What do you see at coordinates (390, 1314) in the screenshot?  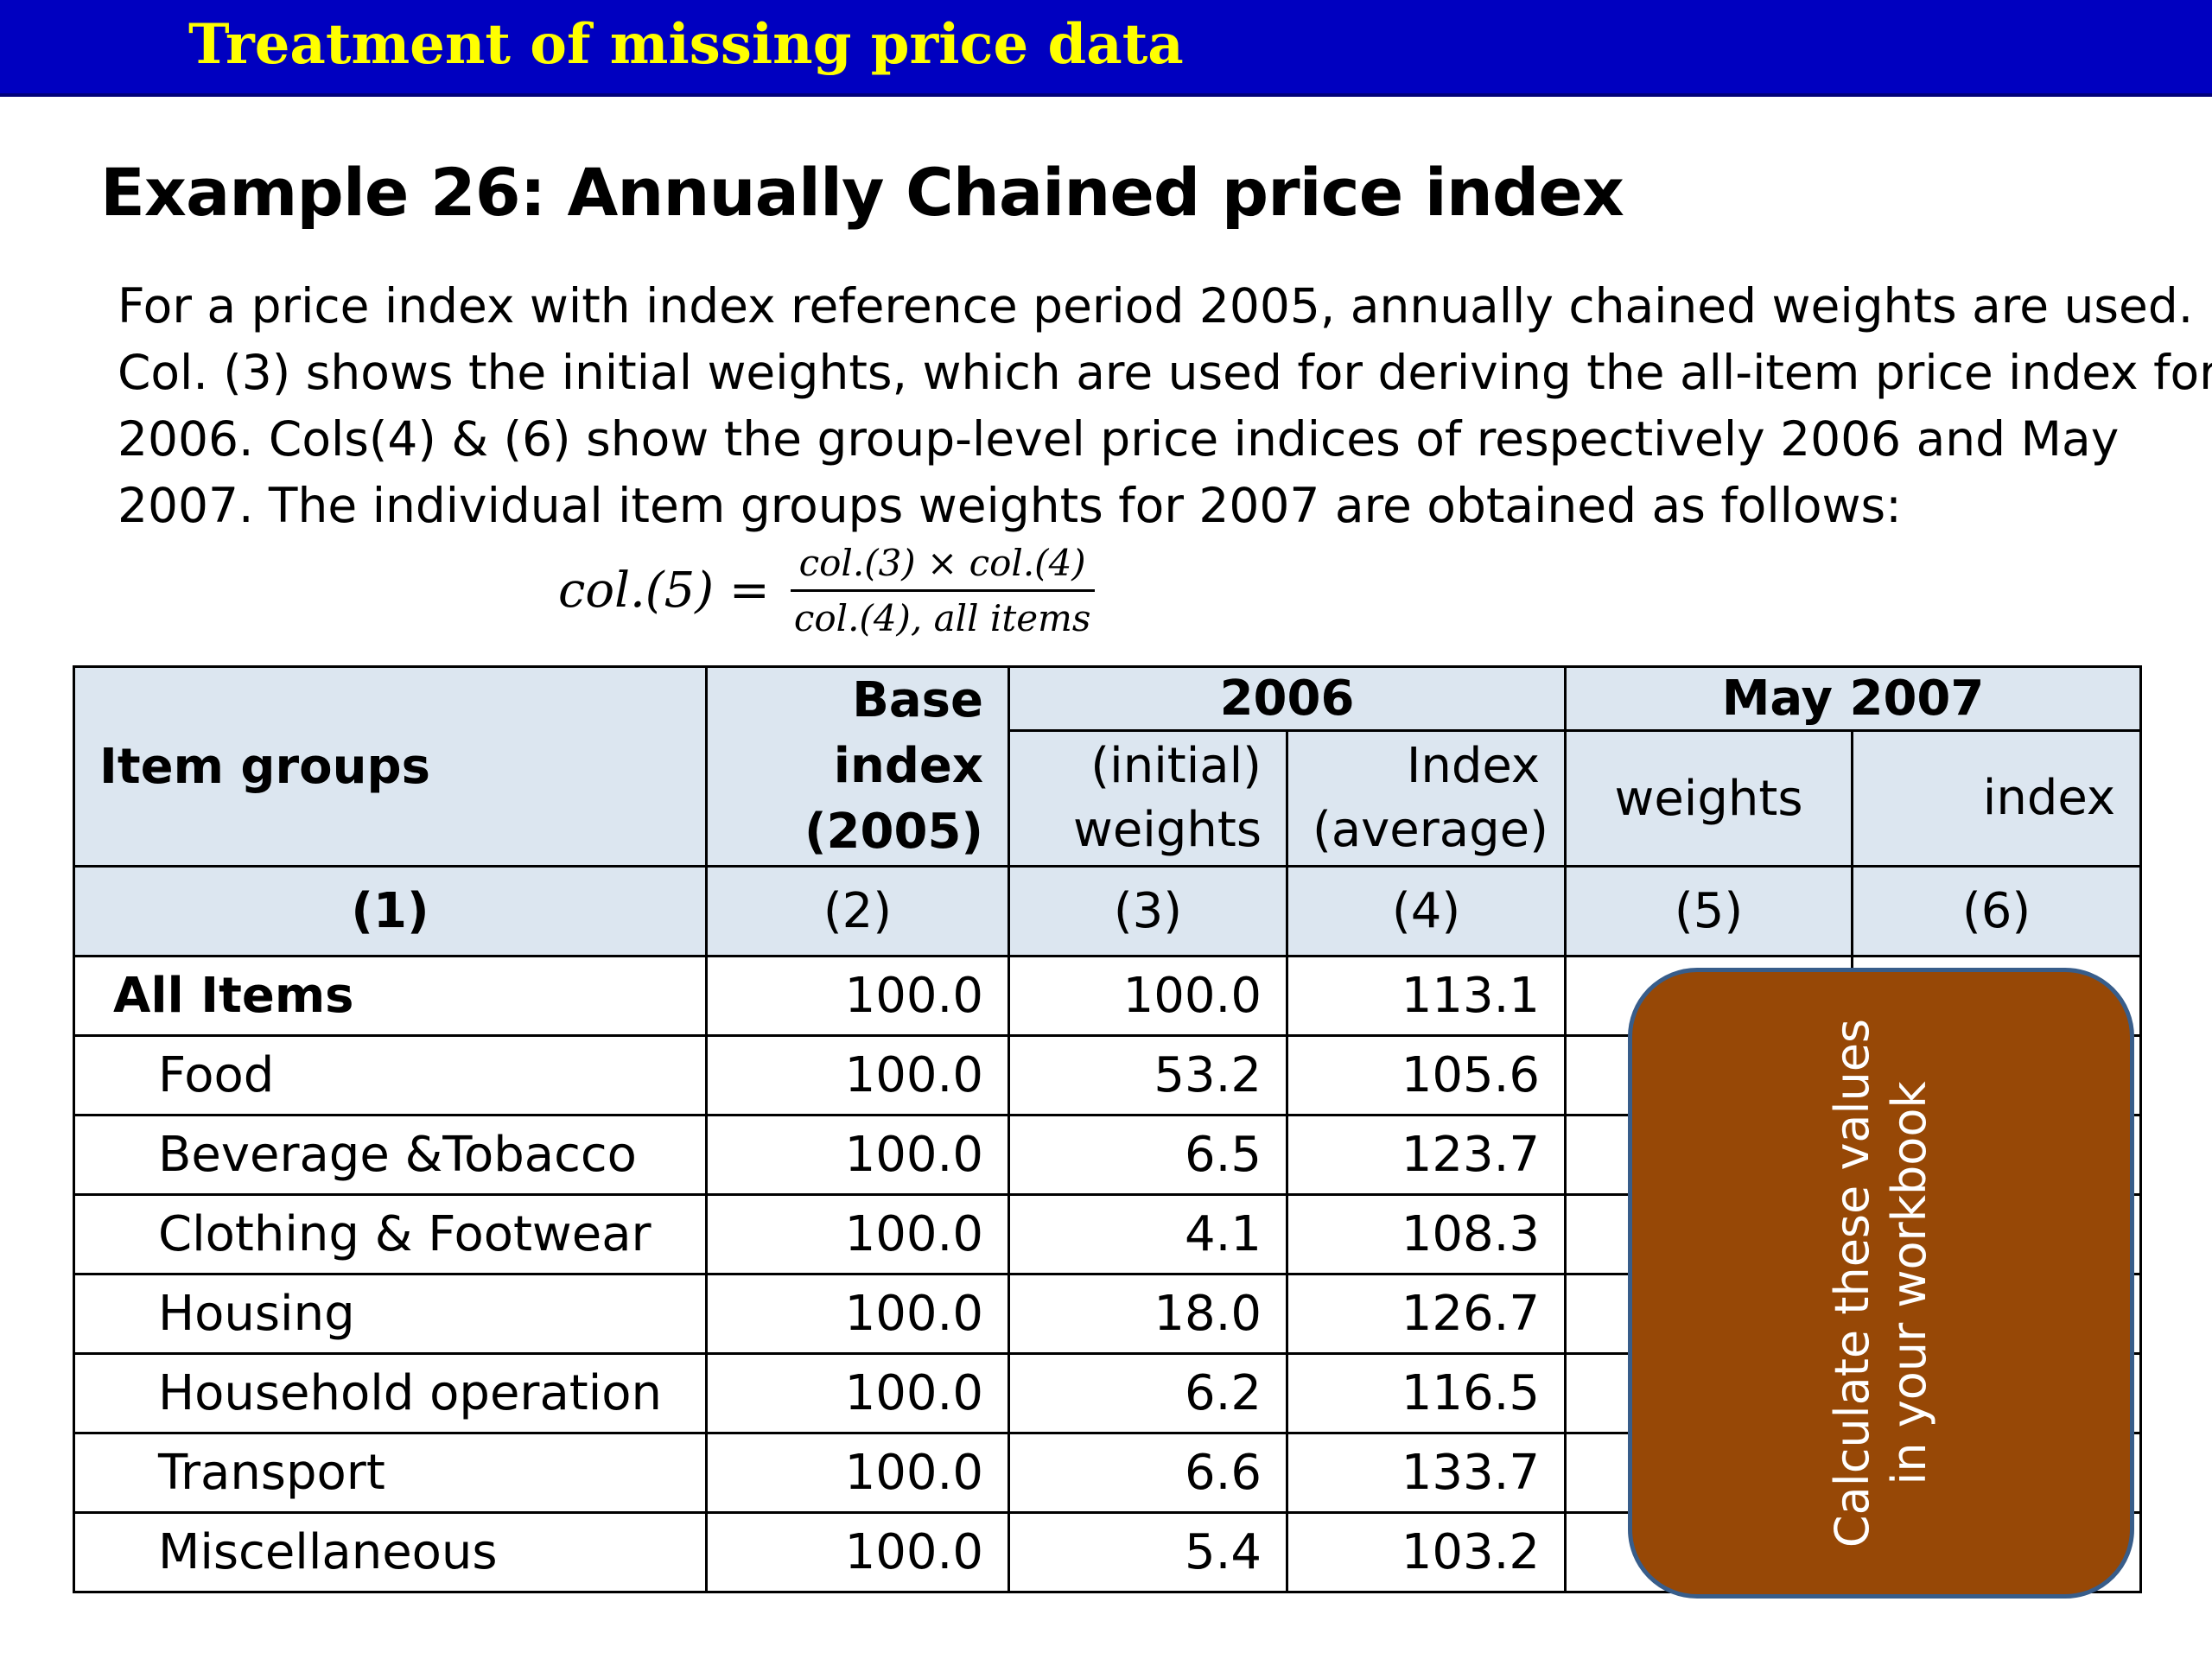 I see `item-group: Housing` at bounding box center [390, 1314].